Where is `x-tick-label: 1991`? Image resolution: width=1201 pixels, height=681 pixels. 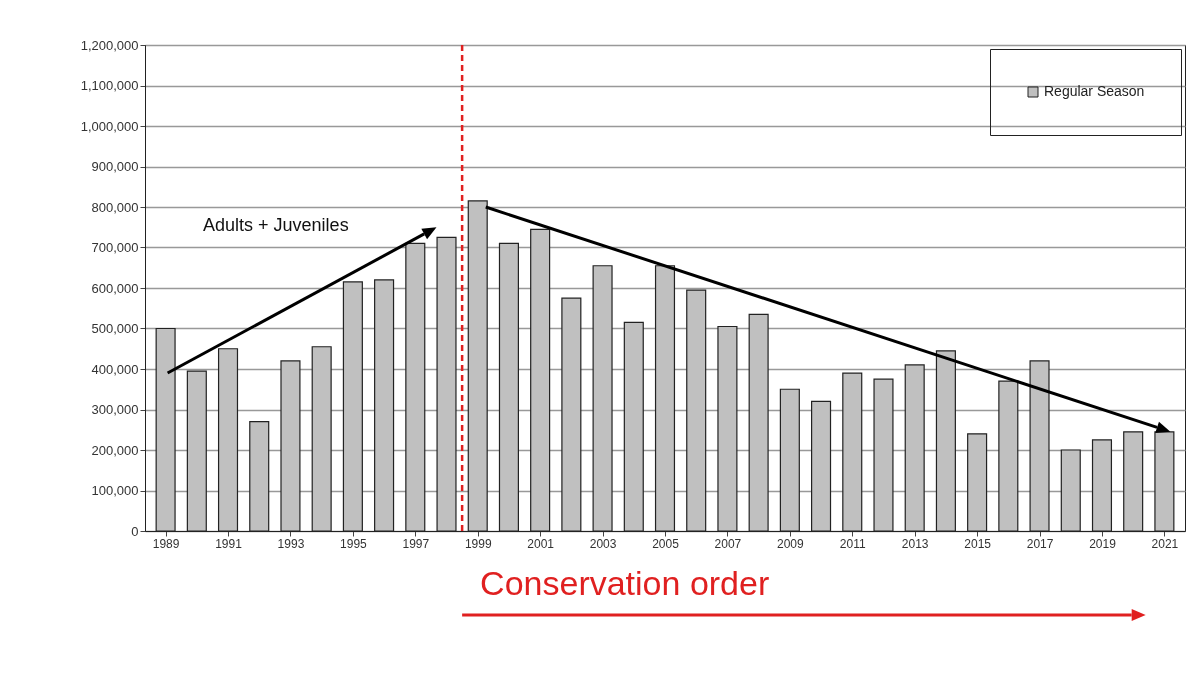 x-tick-label: 1991 is located at coordinates (229, 543).